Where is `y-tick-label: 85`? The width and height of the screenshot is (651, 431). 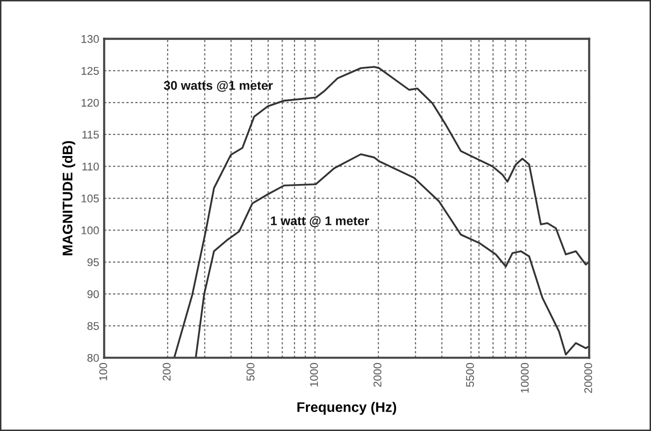
y-tick-label: 85 is located at coordinates (93, 326).